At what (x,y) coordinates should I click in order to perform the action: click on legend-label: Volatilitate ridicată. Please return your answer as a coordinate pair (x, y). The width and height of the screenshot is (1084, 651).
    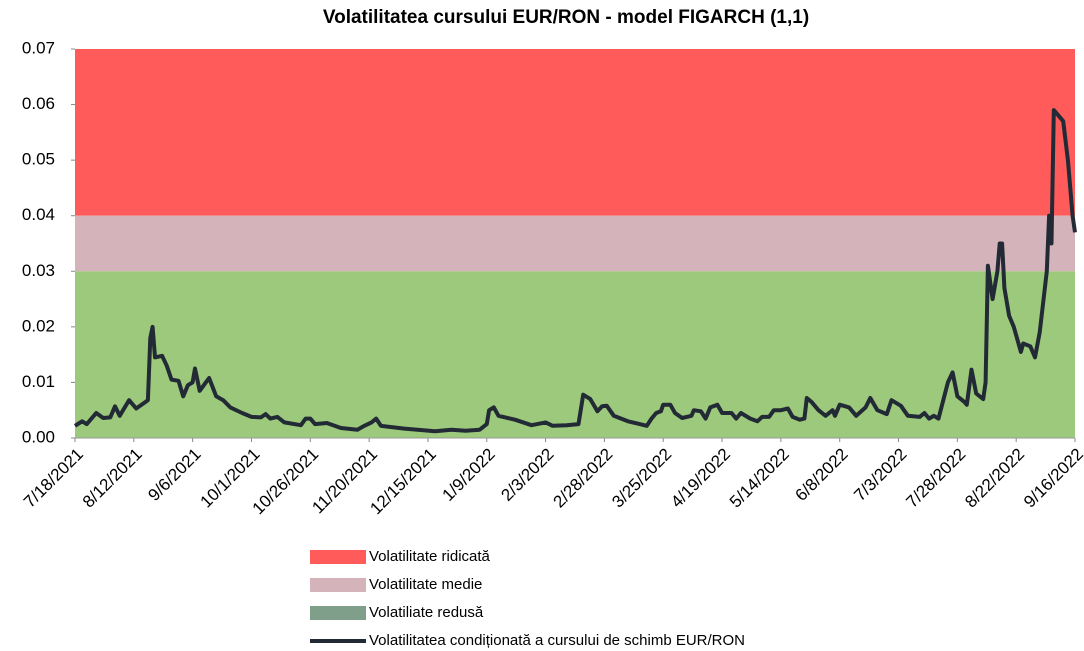
    Looking at the image, I should click on (430, 556).